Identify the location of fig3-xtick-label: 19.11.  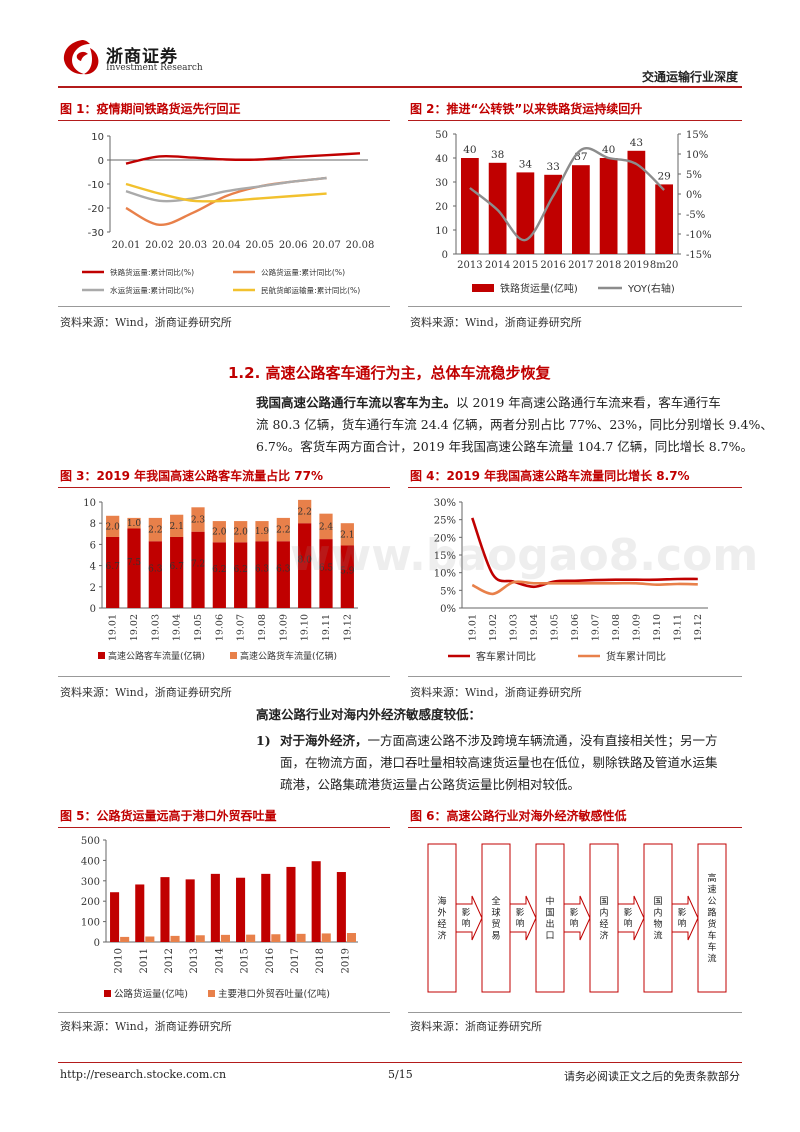
(326, 627).